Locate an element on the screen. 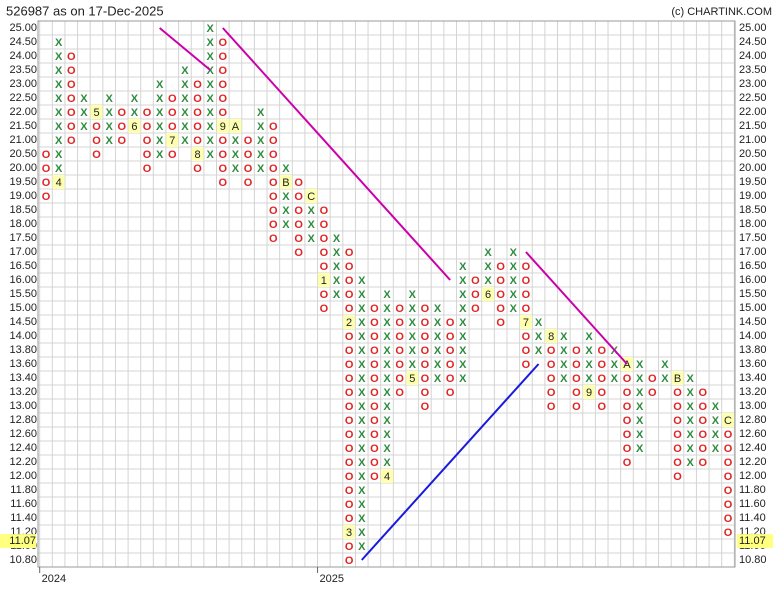 Image resolution: width=778 pixels, height=596 pixels. y-tick-label: 12.00 is located at coordinates (23, 476).